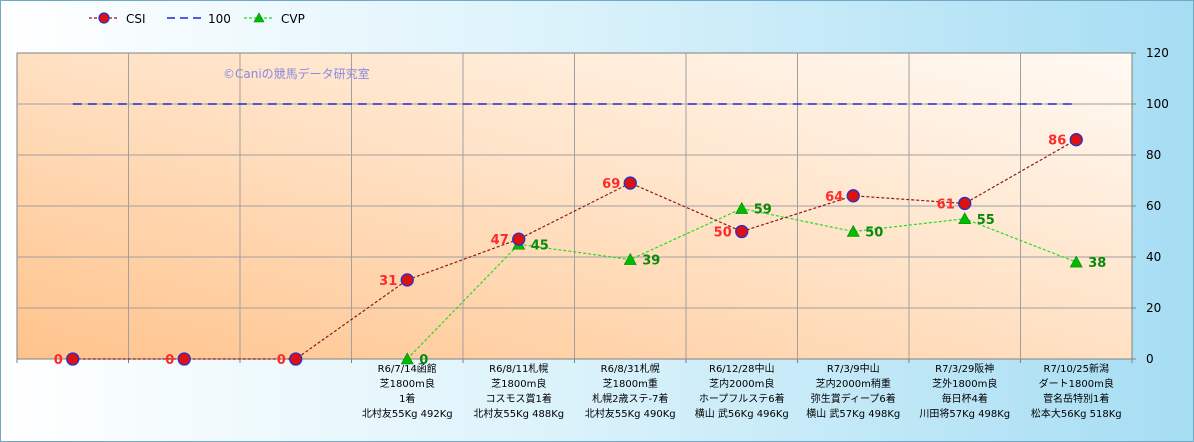  Describe the element at coordinates (540, 245) in the screenshot. I see `cvp-data-label: 45` at that location.